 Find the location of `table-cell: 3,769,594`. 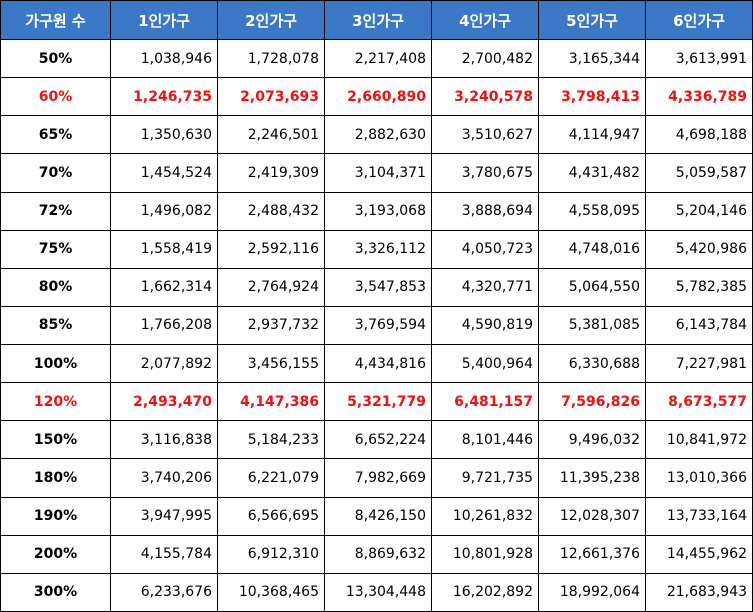

table-cell: 3,769,594 is located at coordinates (378, 325).